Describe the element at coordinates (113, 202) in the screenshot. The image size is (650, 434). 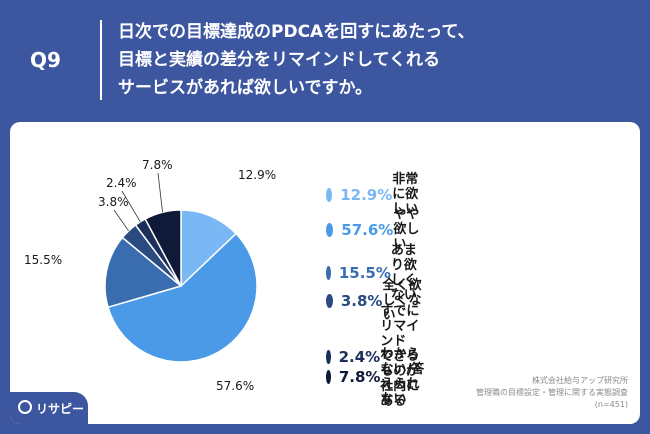
I see `pie-value-label: 3.8%` at that location.